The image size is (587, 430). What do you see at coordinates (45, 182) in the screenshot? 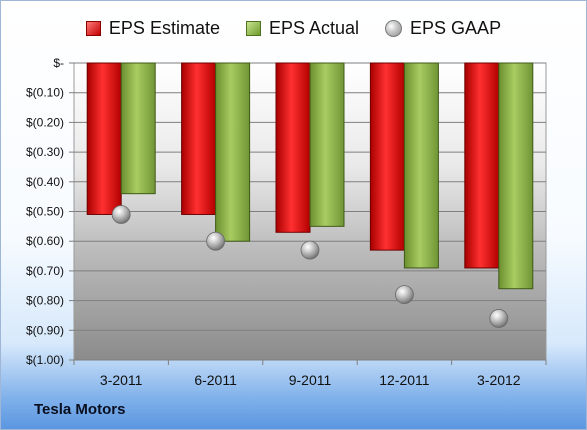
I see `y-tick-label: $(0.40)` at bounding box center [45, 182].